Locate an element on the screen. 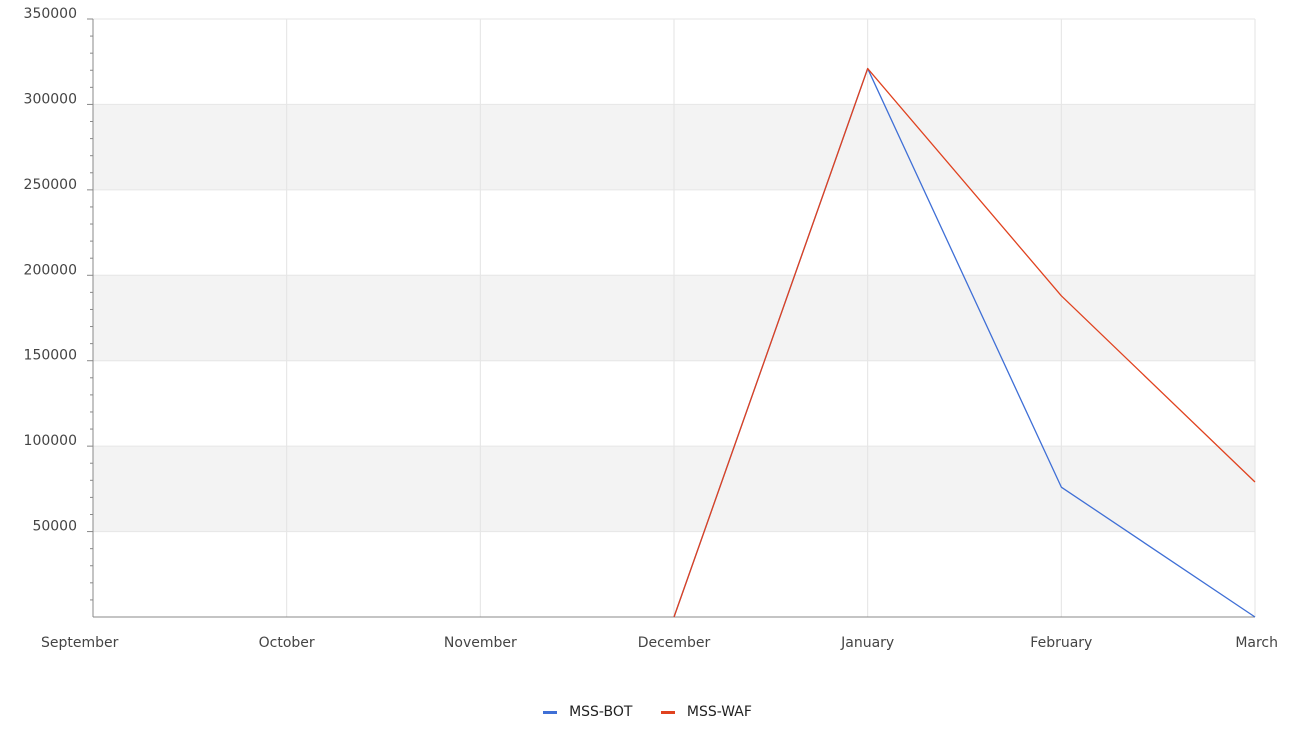 The height and width of the screenshot is (729, 1295). legend-item-mss-bot: MSS-BOT is located at coordinates (587, 712).